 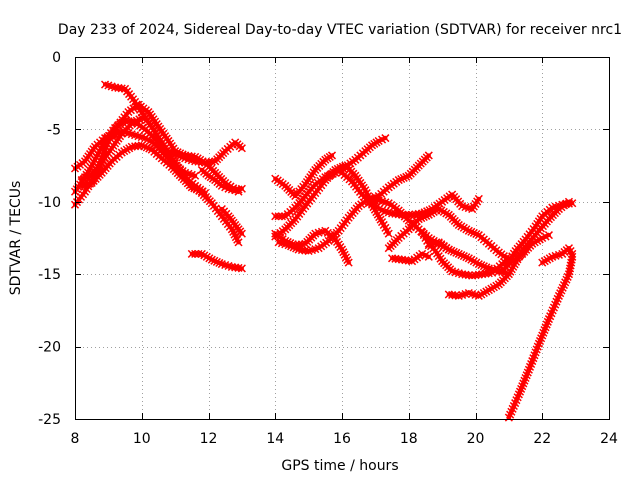 I want to click on y-tick-label: -20, so click(x=49, y=348).